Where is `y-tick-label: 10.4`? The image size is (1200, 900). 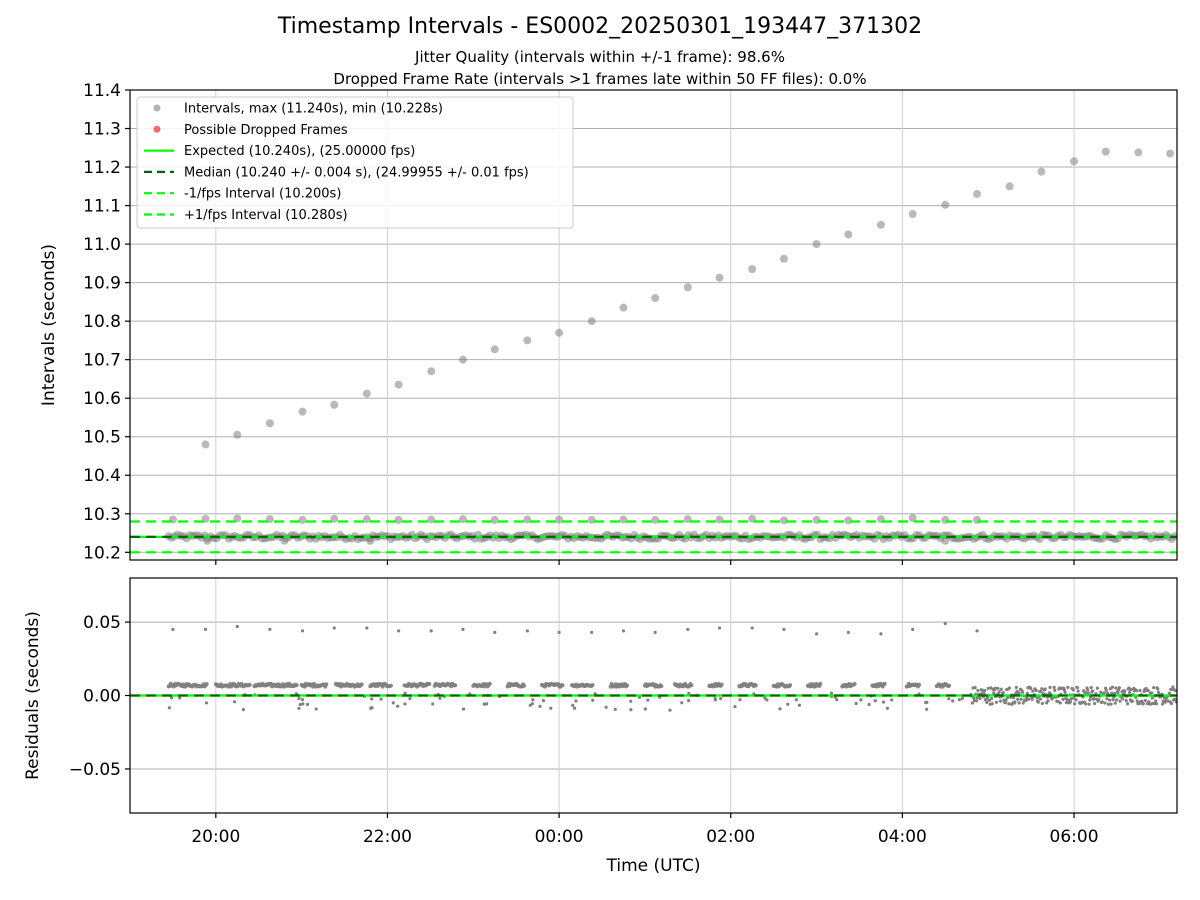
y-tick-label: 10.4 is located at coordinates (102, 476).